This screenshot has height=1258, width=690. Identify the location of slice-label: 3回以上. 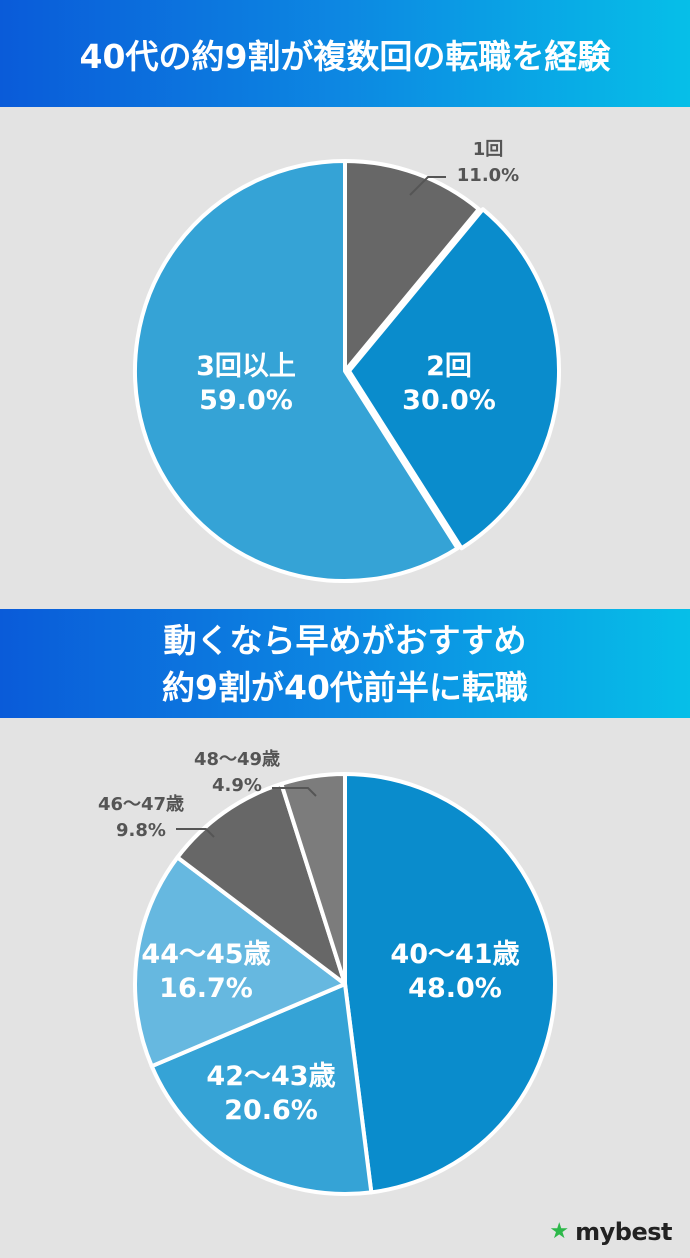
(246, 366).